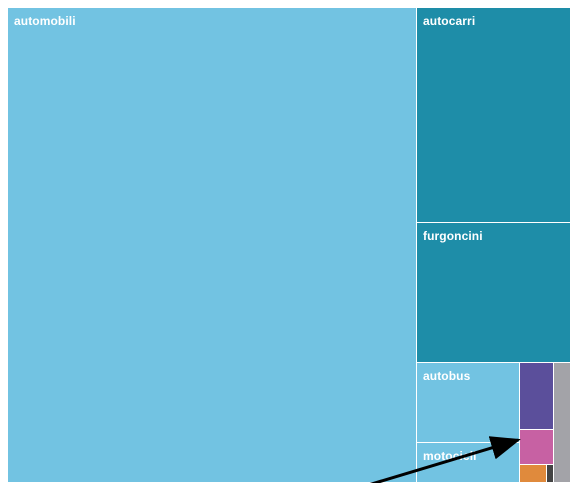 The image size is (571, 483). Describe the element at coordinates (447, 376) in the screenshot. I see `tile-label-autobus: autobus` at that location.